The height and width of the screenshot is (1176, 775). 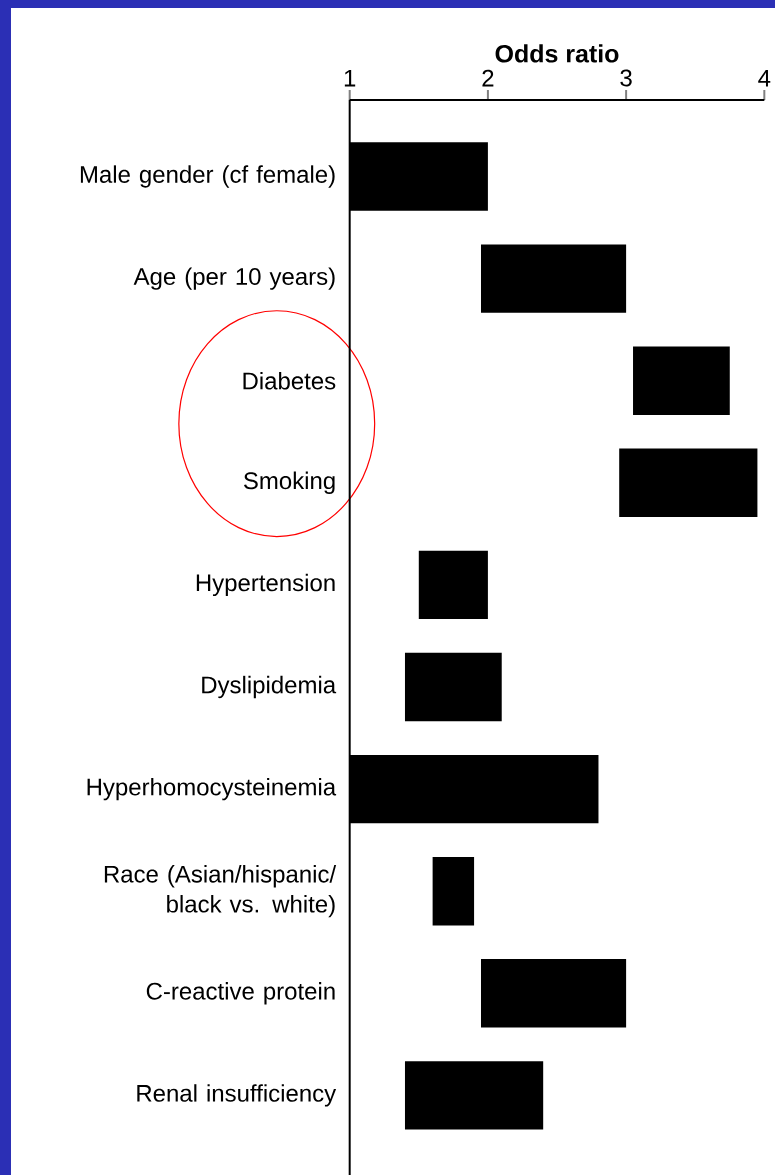 I want to click on y-tick-label: Male gender (cf female), so click(x=207, y=176).